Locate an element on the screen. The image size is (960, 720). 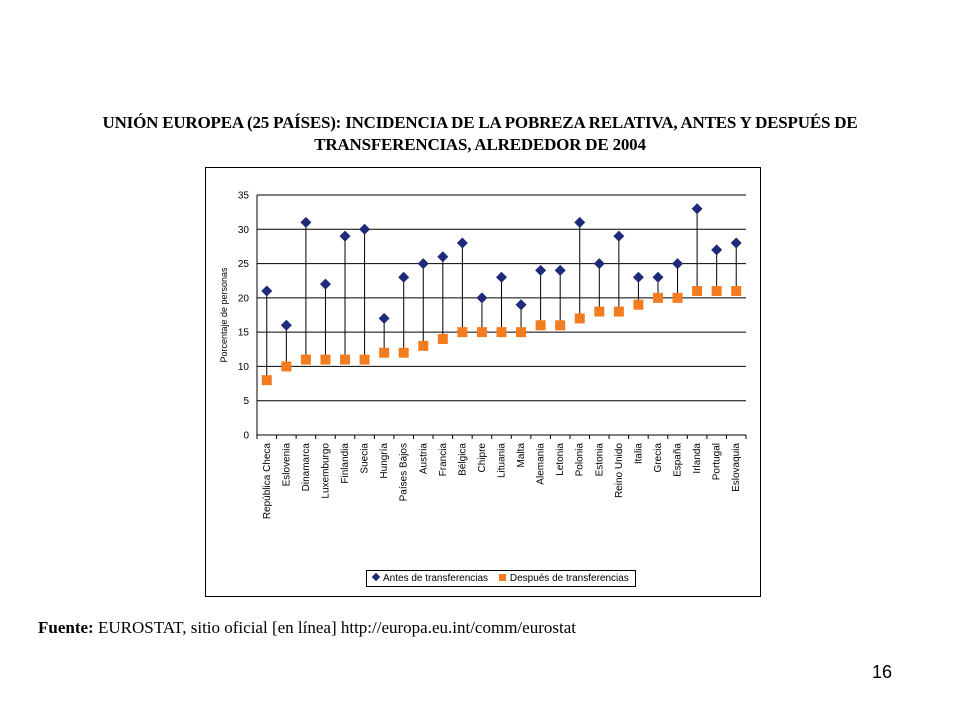
x-tick-label: Reino Unido is located at coordinates (619, 470).